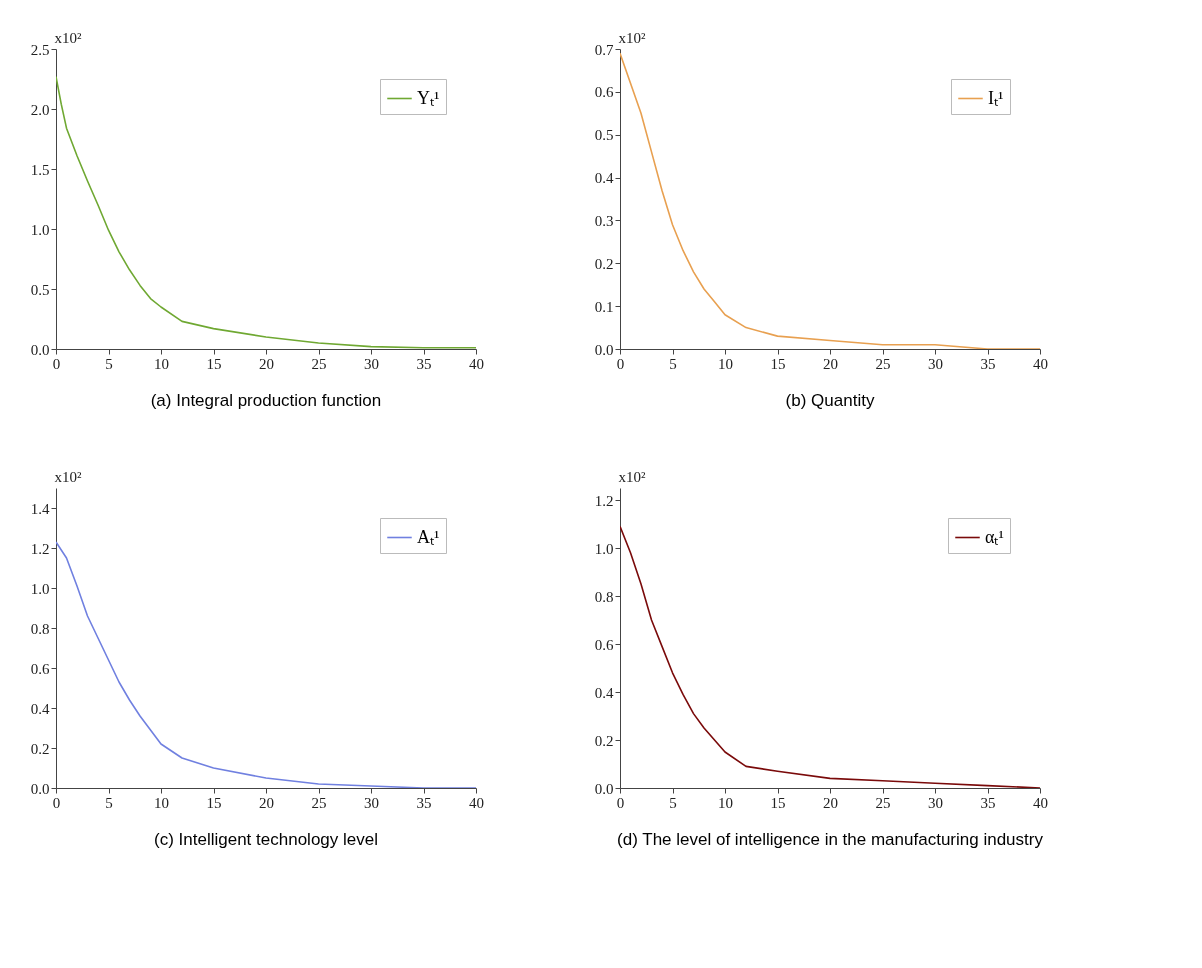 The image size is (1202, 968). Describe the element at coordinates (604, 49) in the screenshot. I see `y-tick-label: 0.7` at that location.